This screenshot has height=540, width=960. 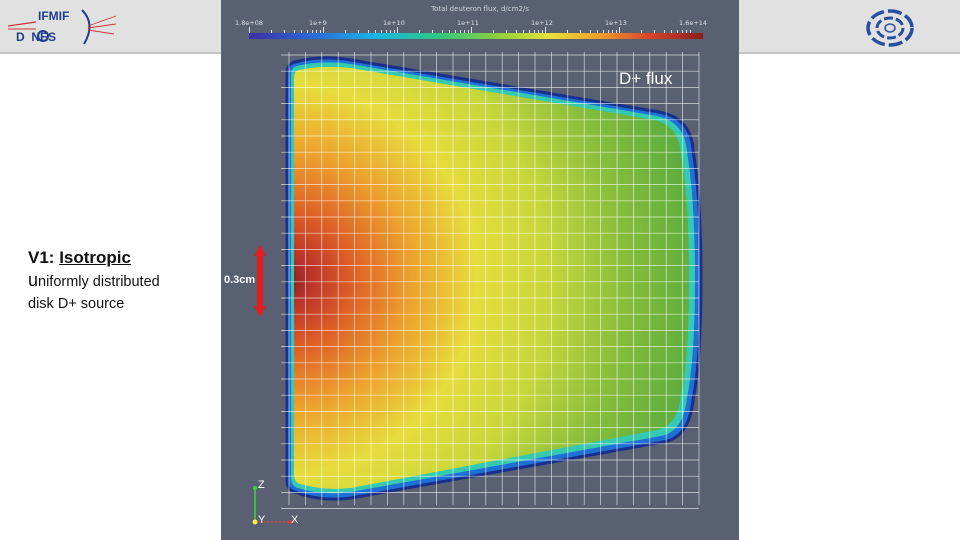 I want to click on description-title: V1: Isotropic, so click(x=123, y=258).